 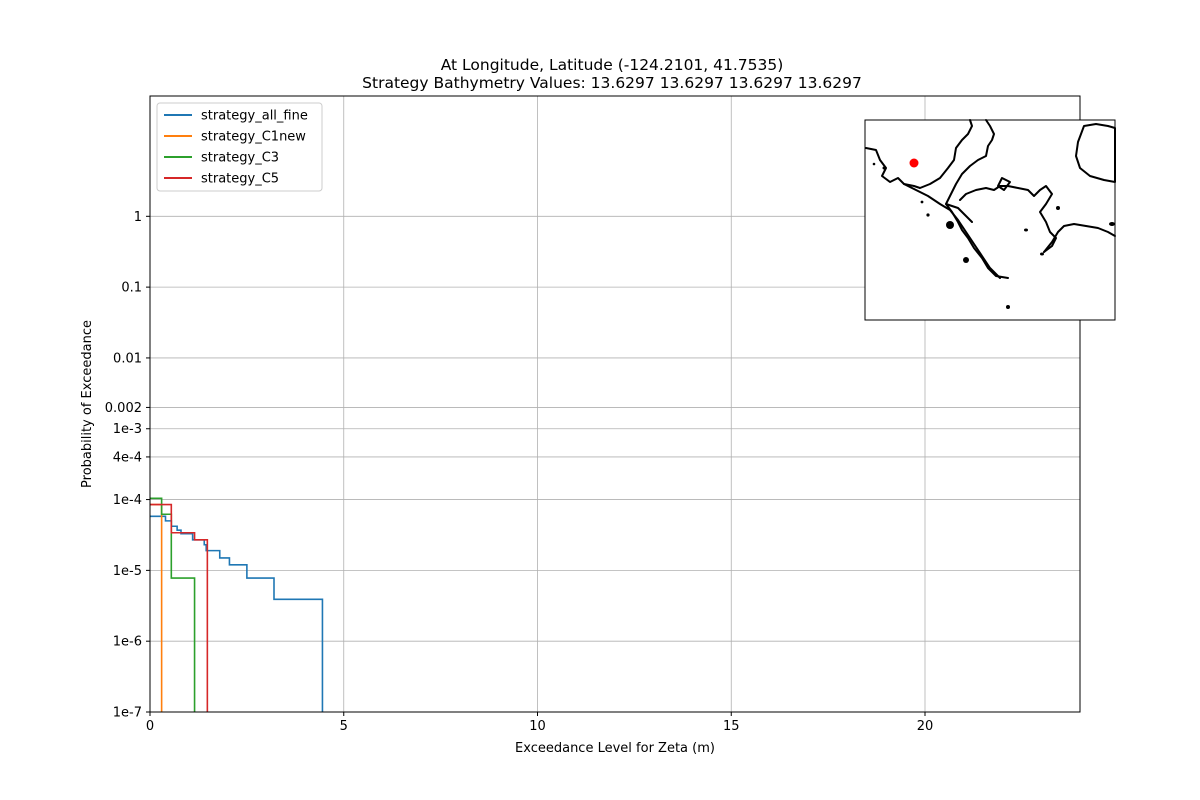 What do you see at coordinates (127, 465) in the screenshot?
I see `y-axis-ticks: 1 0.1 0.01 0.002 1e-3 4e-4 1e-4 1e-5 1e-6 1e-7` at bounding box center [127, 465].